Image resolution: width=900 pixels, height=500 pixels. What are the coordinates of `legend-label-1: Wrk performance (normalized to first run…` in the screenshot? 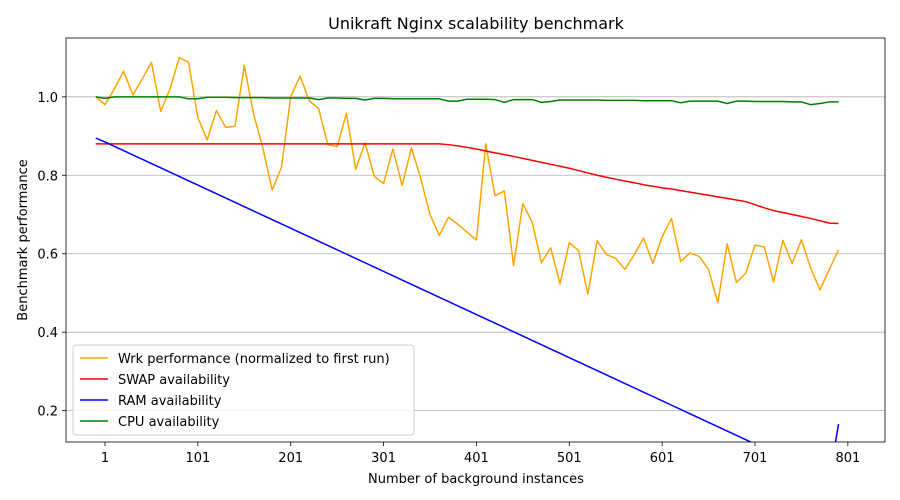 It's located at (254, 359).